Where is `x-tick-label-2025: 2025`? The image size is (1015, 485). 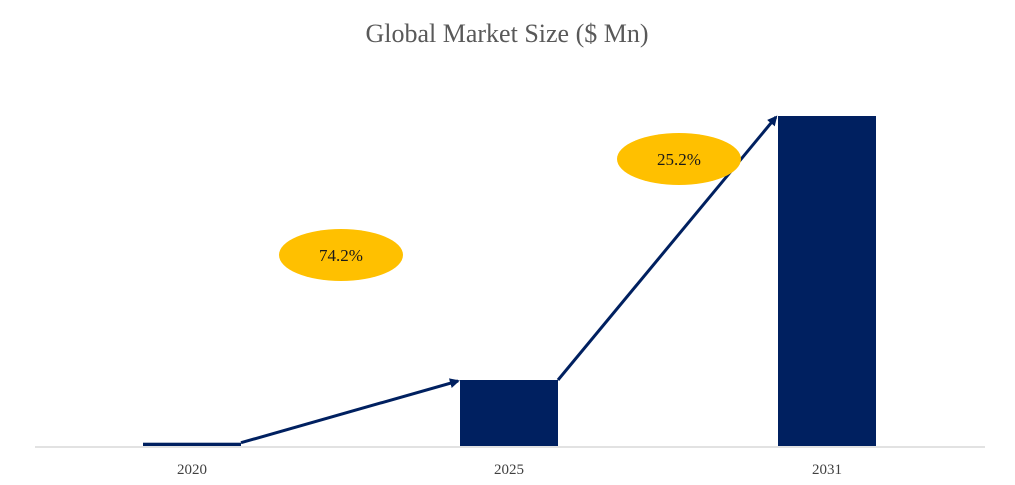 x-tick-label-2025: 2025 is located at coordinates (509, 470).